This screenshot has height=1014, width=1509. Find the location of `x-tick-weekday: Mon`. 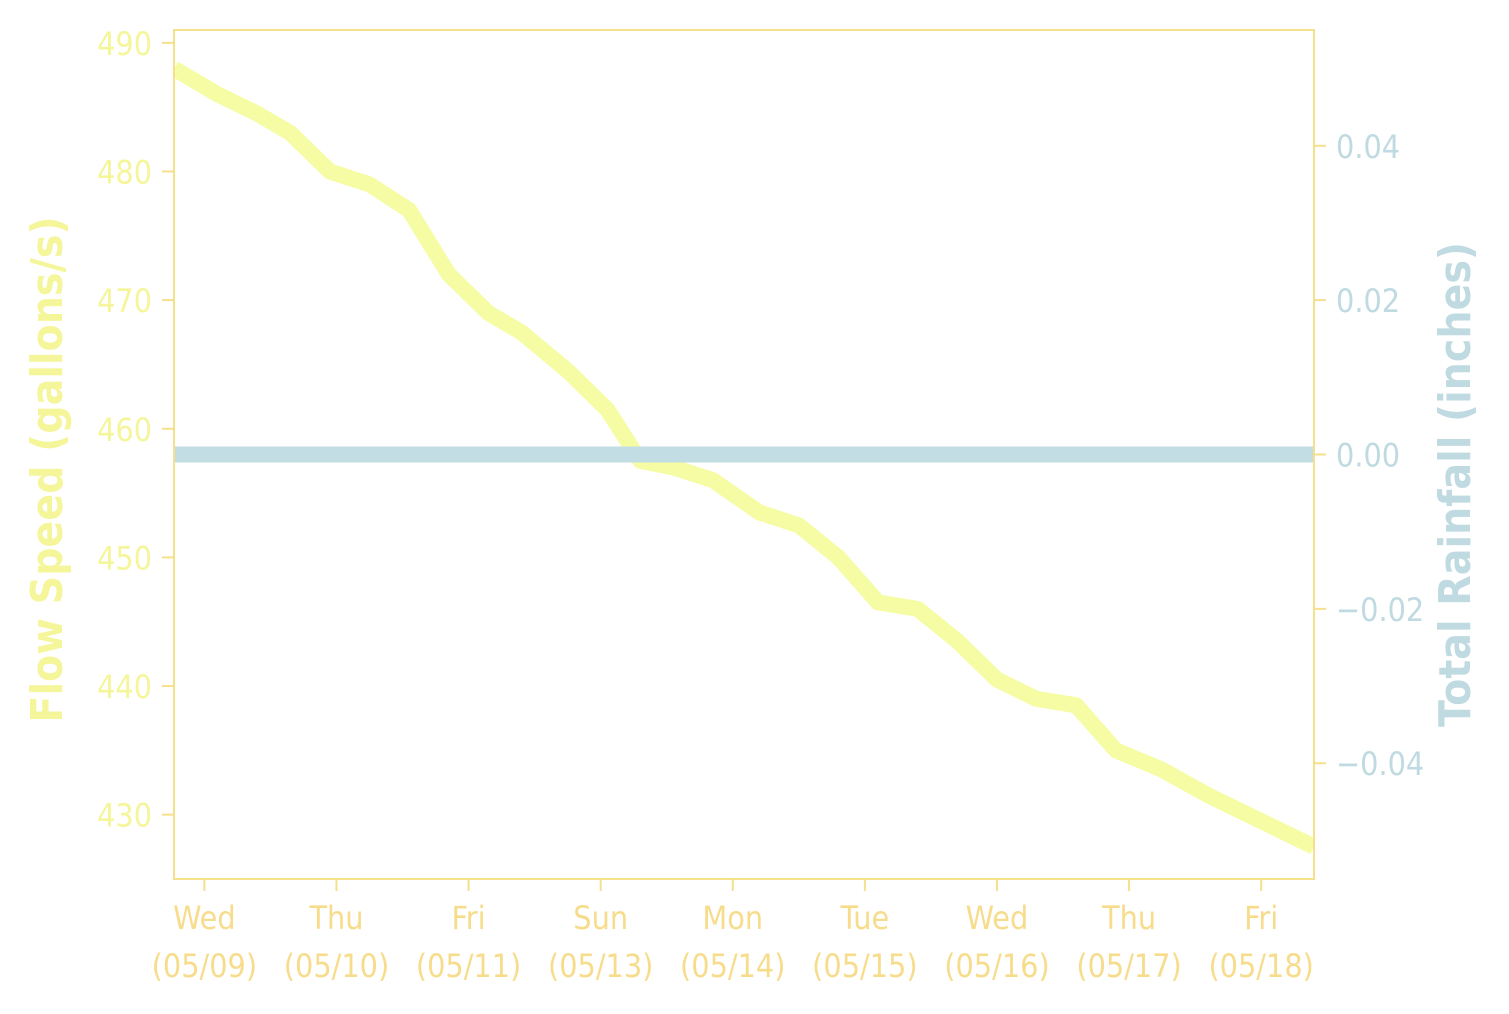

x-tick-weekday: Mon is located at coordinates (732, 918).